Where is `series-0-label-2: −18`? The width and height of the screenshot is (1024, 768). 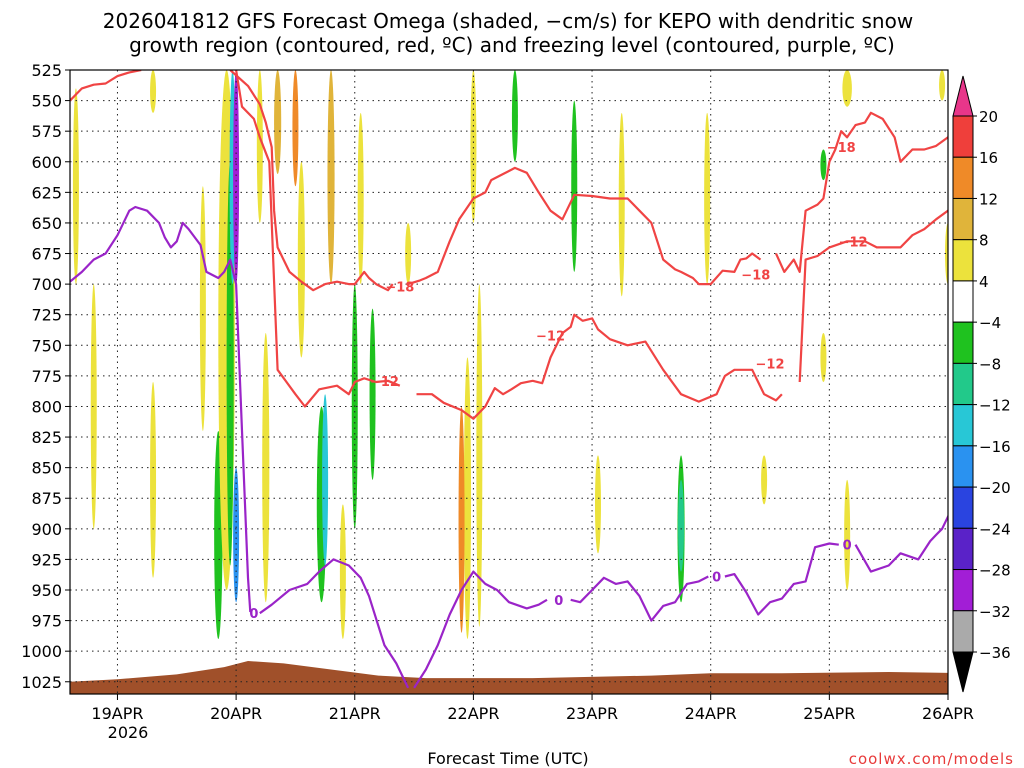 series-0-label-2: −18 is located at coordinates (841, 148).